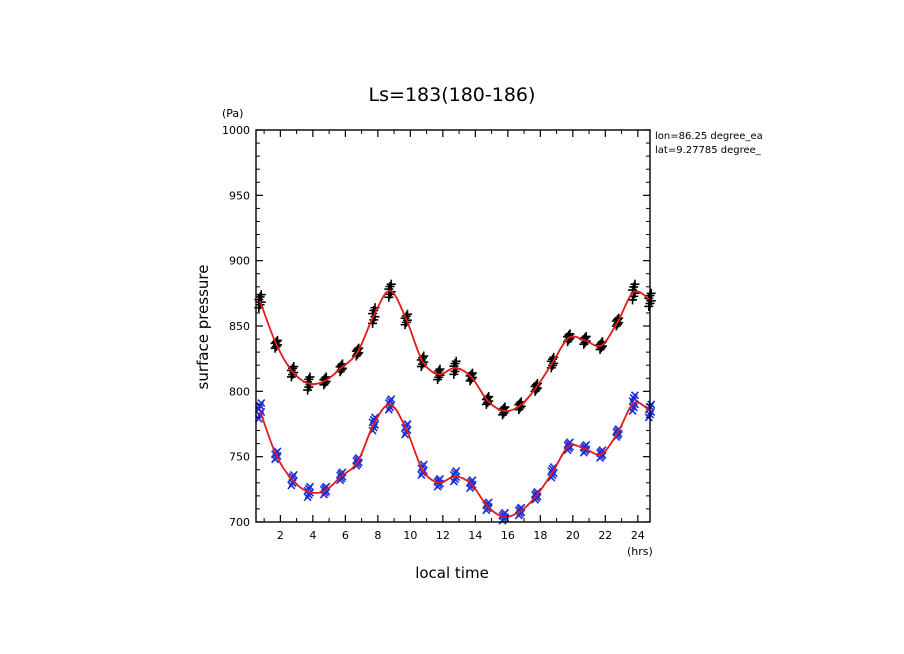 The image size is (904, 654). What do you see at coordinates (239, 326) in the screenshot?
I see `y-tick-label: 850` at bounding box center [239, 326].